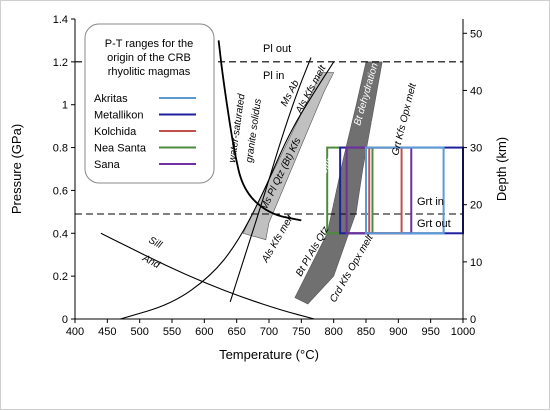  What do you see at coordinates (476, 149) in the screenshot?
I see `y2-tick-label: 30` at bounding box center [476, 149].